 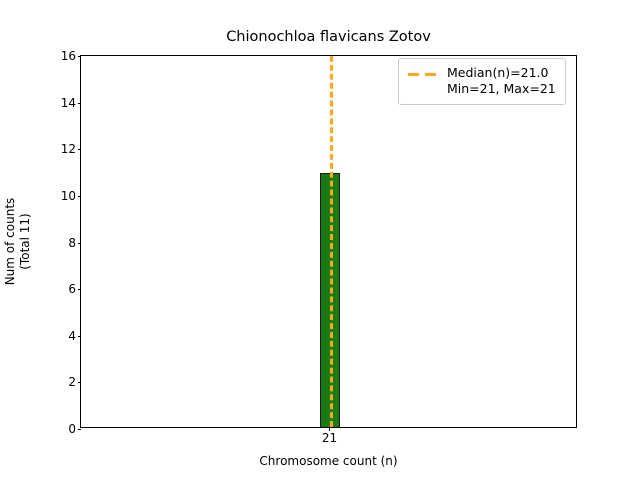 What do you see at coordinates (68, 195) in the screenshot?
I see `y-axis-tick-label: 10` at bounding box center [68, 195].